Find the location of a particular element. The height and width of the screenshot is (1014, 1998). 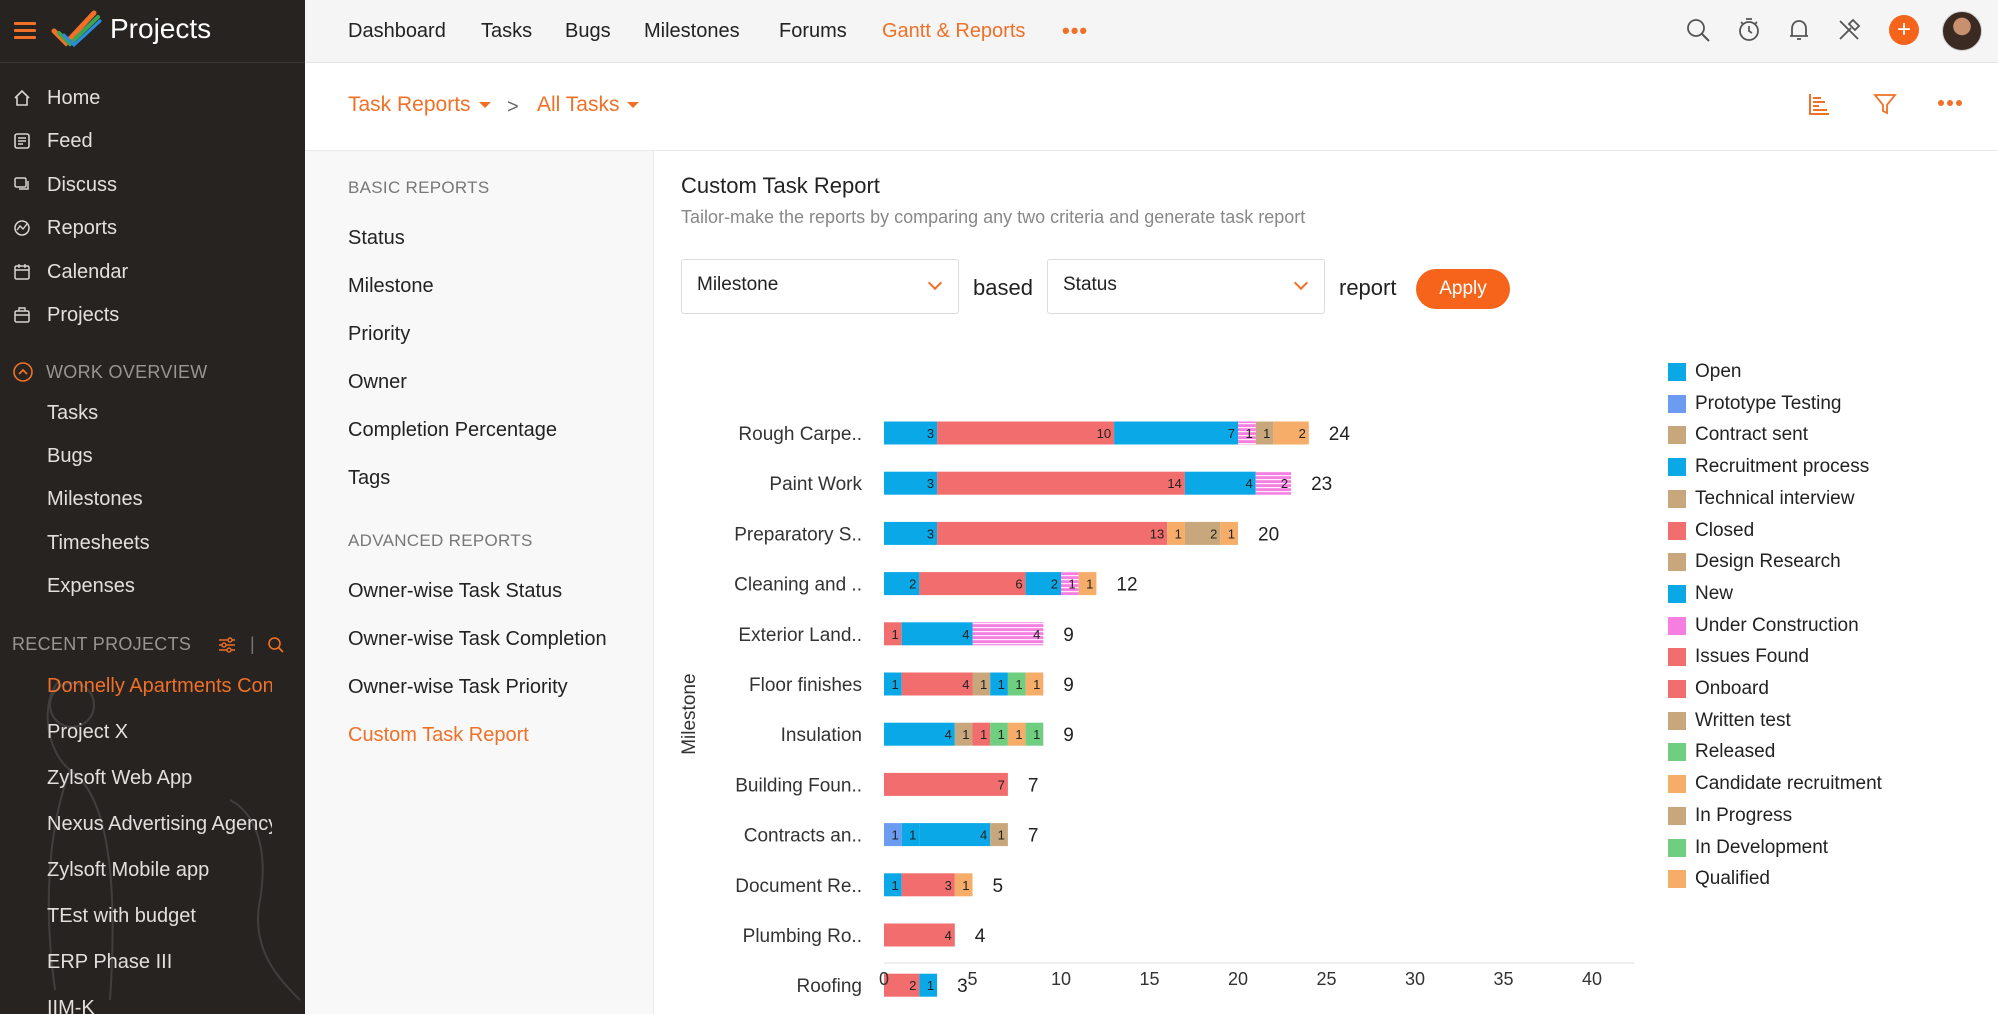

avatar is located at coordinates (1962, 31).